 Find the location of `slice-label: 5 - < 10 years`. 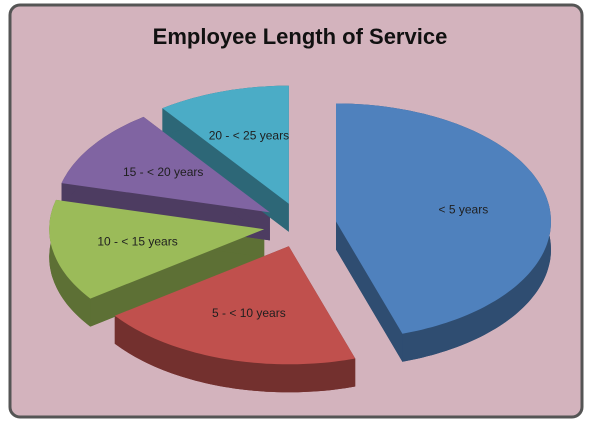

slice-label: 5 - < 10 years is located at coordinates (249, 313).